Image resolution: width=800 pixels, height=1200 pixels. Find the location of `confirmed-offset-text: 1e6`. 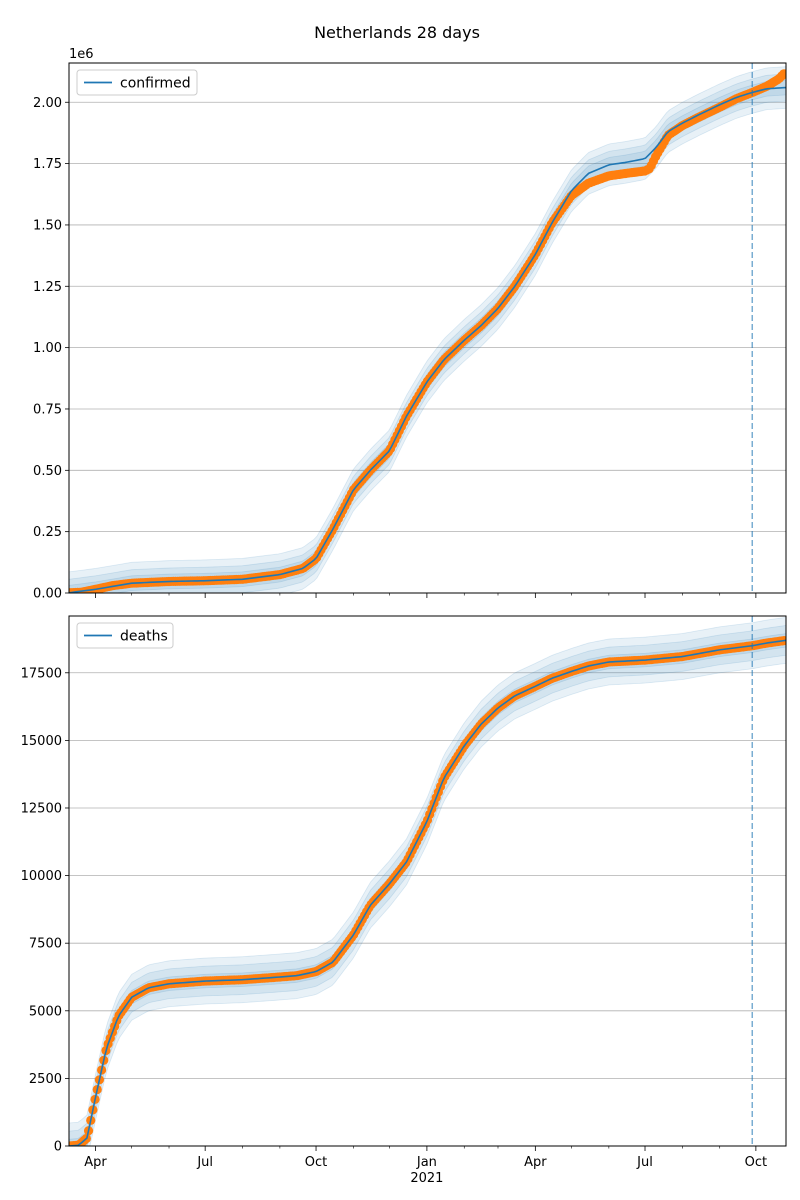

confirmed-offset-text: 1e6 is located at coordinates (81, 54).